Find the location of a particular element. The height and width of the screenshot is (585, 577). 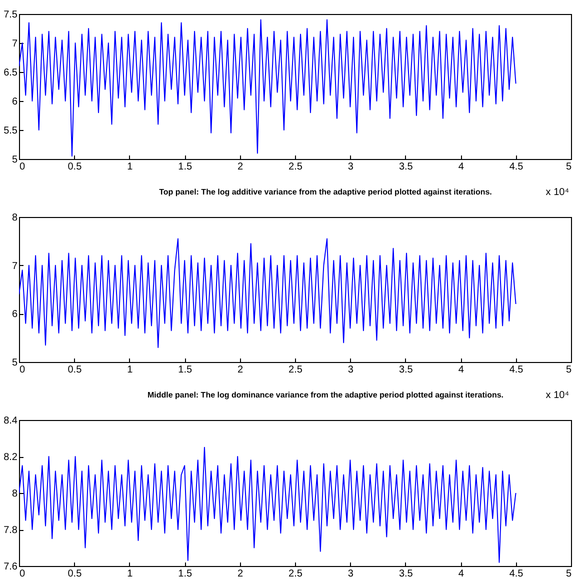

y-tick-label: 5.5 is located at coordinates (11, 131).